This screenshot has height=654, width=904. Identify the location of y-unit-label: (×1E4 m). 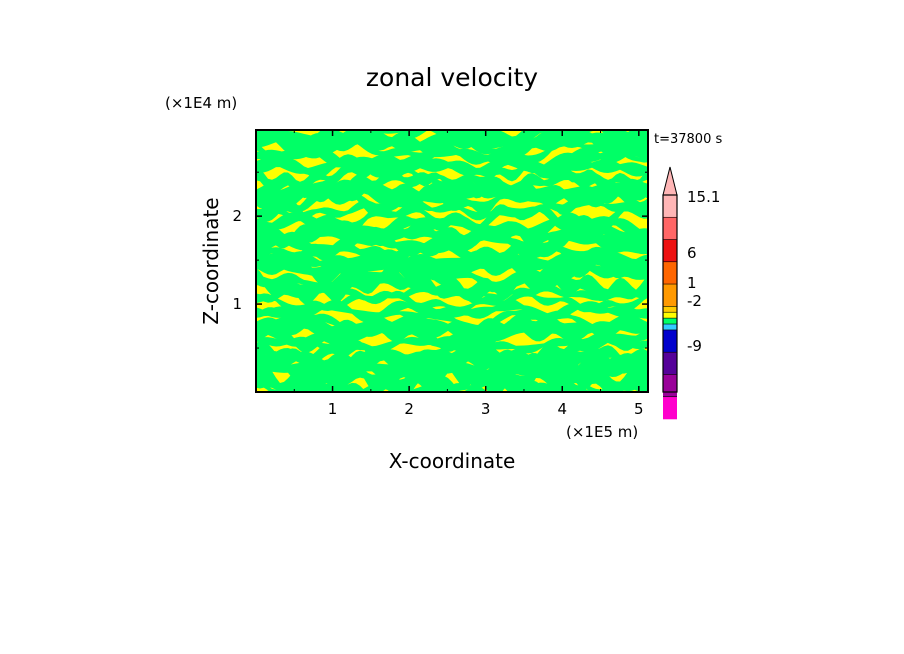
(201, 103).